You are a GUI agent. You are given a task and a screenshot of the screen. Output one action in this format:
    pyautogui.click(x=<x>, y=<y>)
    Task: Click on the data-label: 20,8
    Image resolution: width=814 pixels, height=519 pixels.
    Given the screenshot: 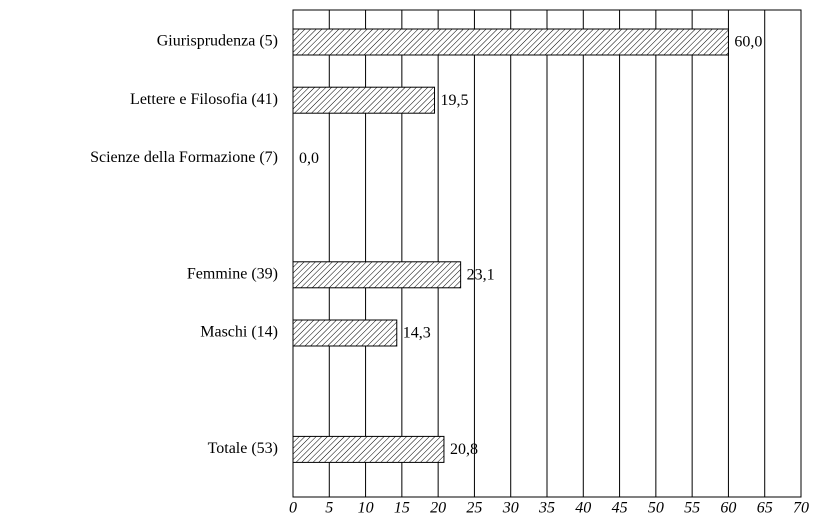 What is the action you would take?
    pyautogui.click(x=464, y=449)
    